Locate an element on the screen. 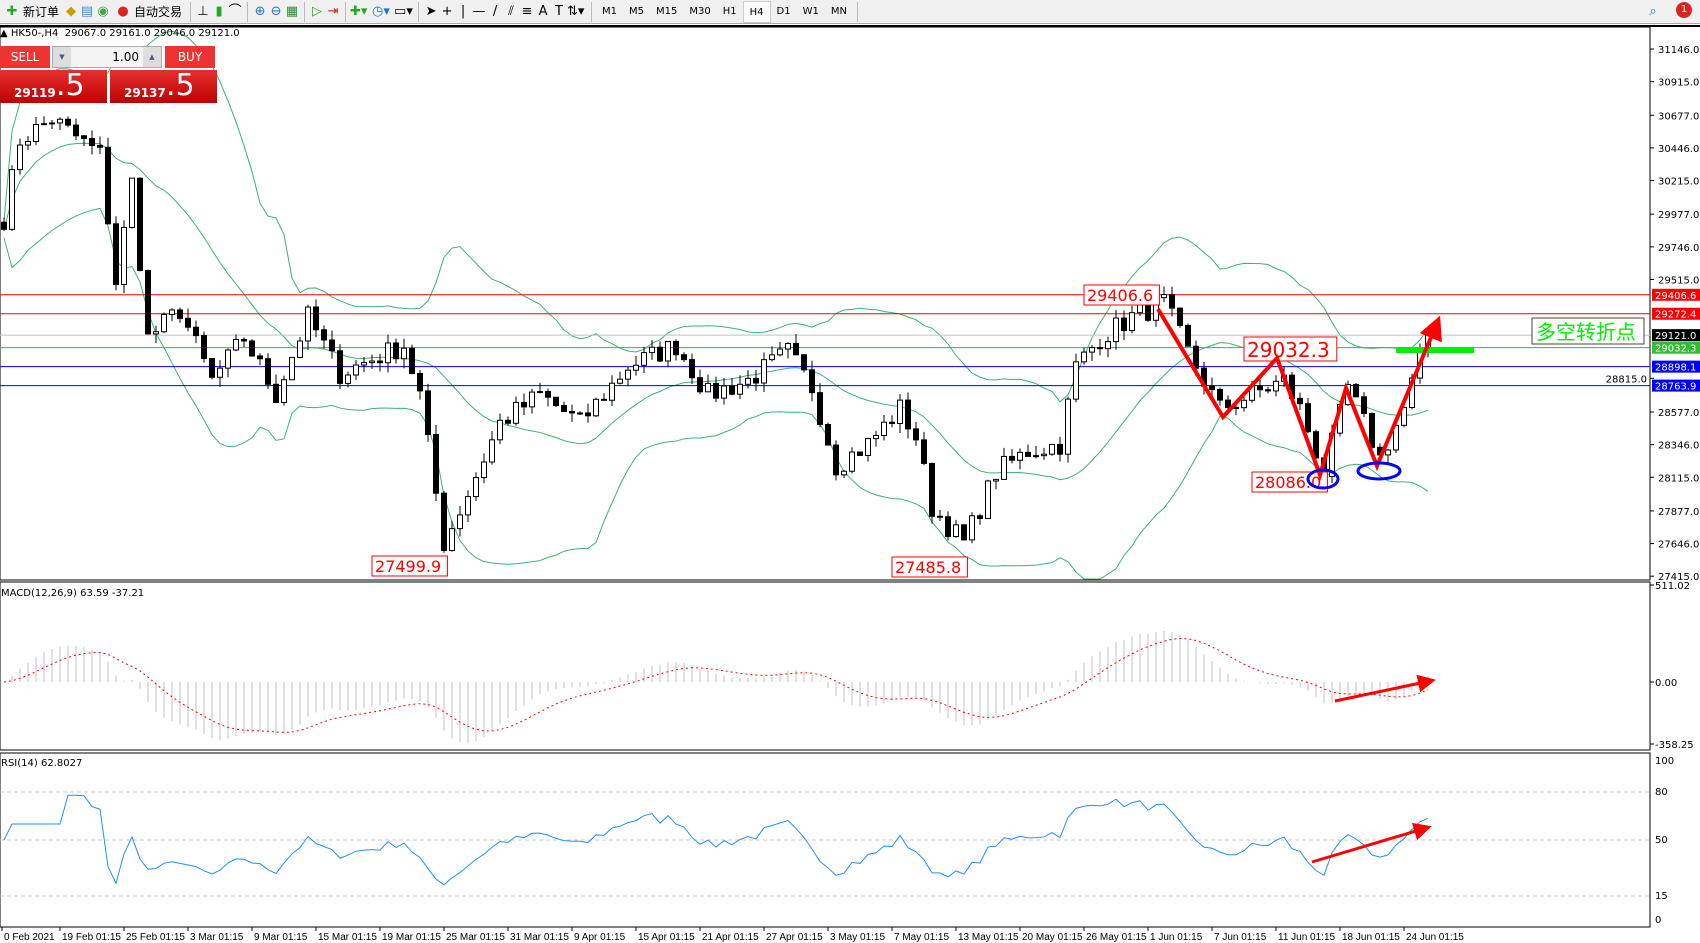  candlestick-icon: ▮ is located at coordinates (219, 11).